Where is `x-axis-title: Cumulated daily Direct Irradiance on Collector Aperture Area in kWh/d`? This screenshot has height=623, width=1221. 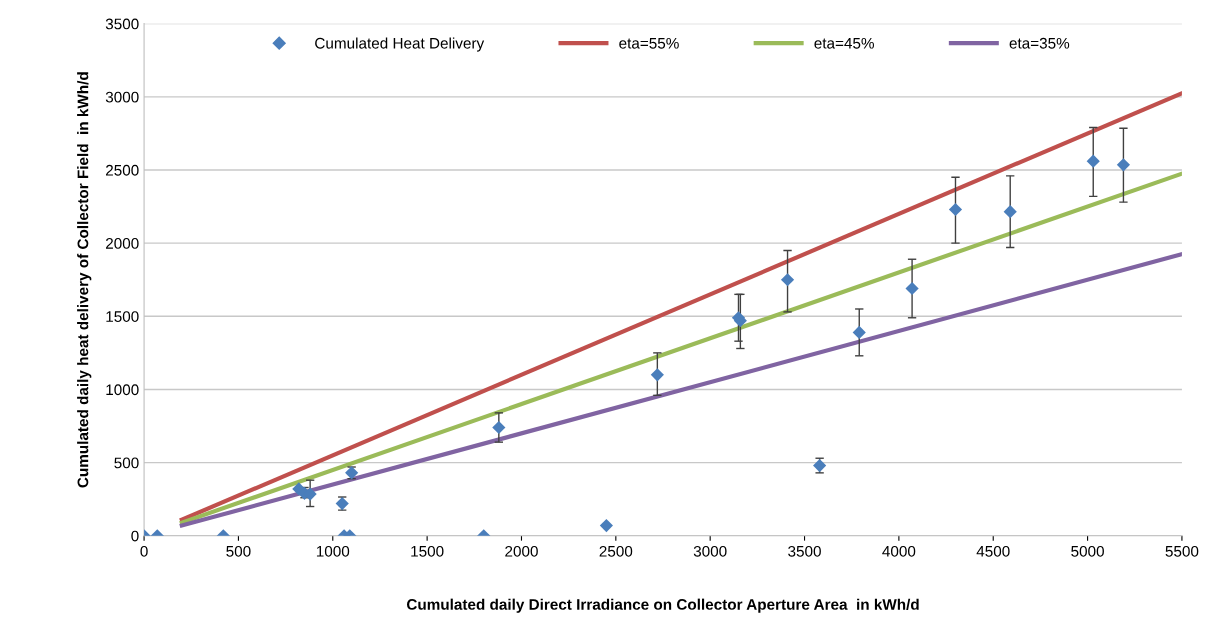 x-axis-title: Cumulated daily Direct Irradiance on Collector Aperture Area in kWh/d is located at coordinates (662, 605).